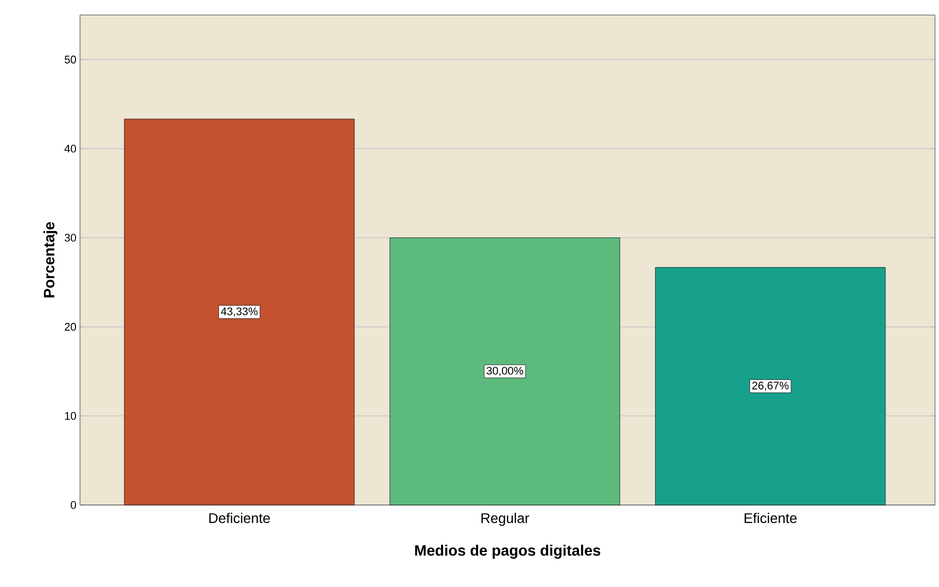  Describe the element at coordinates (505, 371) in the screenshot. I see `data-label: 30,00%` at that location.